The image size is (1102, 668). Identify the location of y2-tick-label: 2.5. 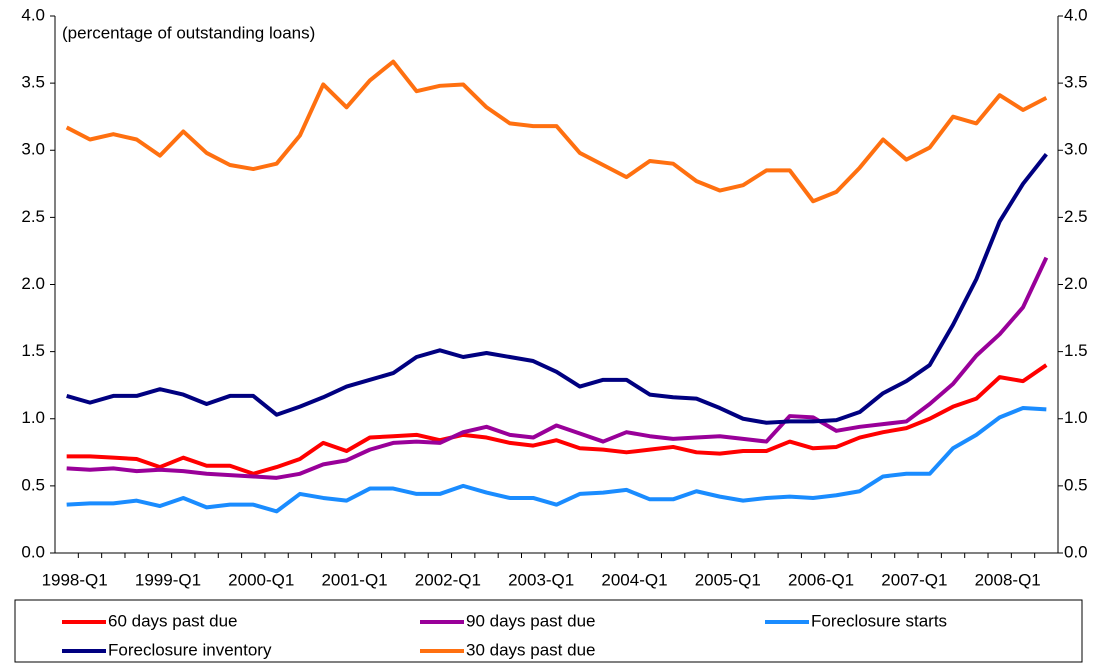
(1076, 216).